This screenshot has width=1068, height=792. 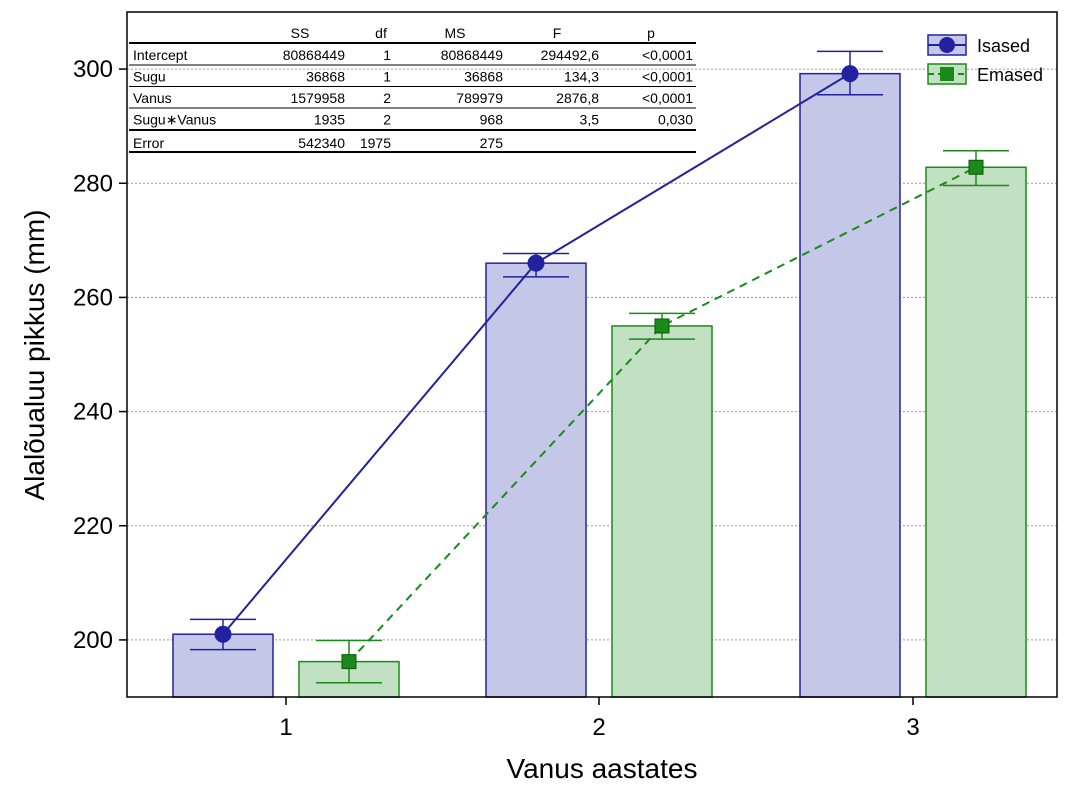 I want to click on x-tick-label: 1, so click(x=285, y=727).